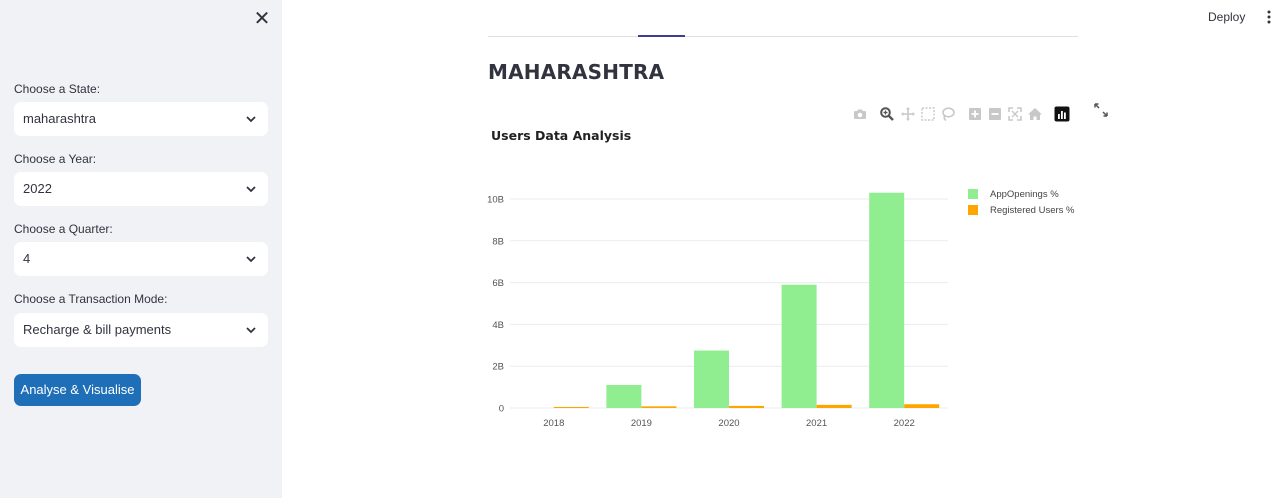 The width and height of the screenshot is (1280, 498). I want to click on x-tick-label: 2019, so click(641, 423).